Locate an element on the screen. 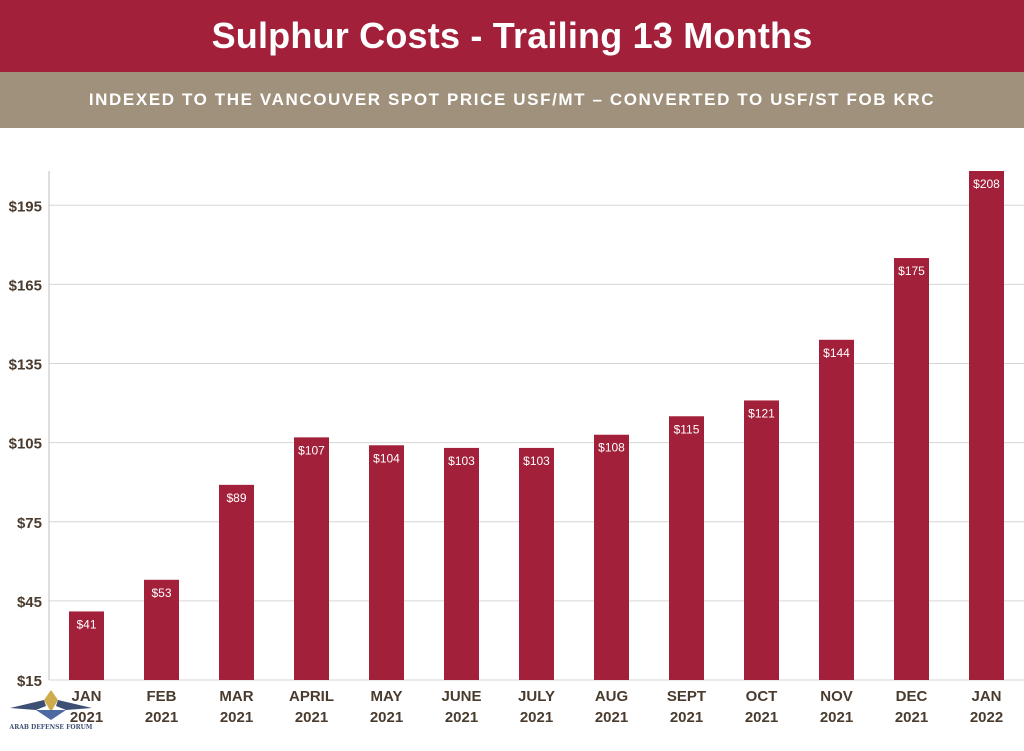 This screenshot has width=1024, height=751. x-tick-label-month: MAY is located at coordinates (387, 696).